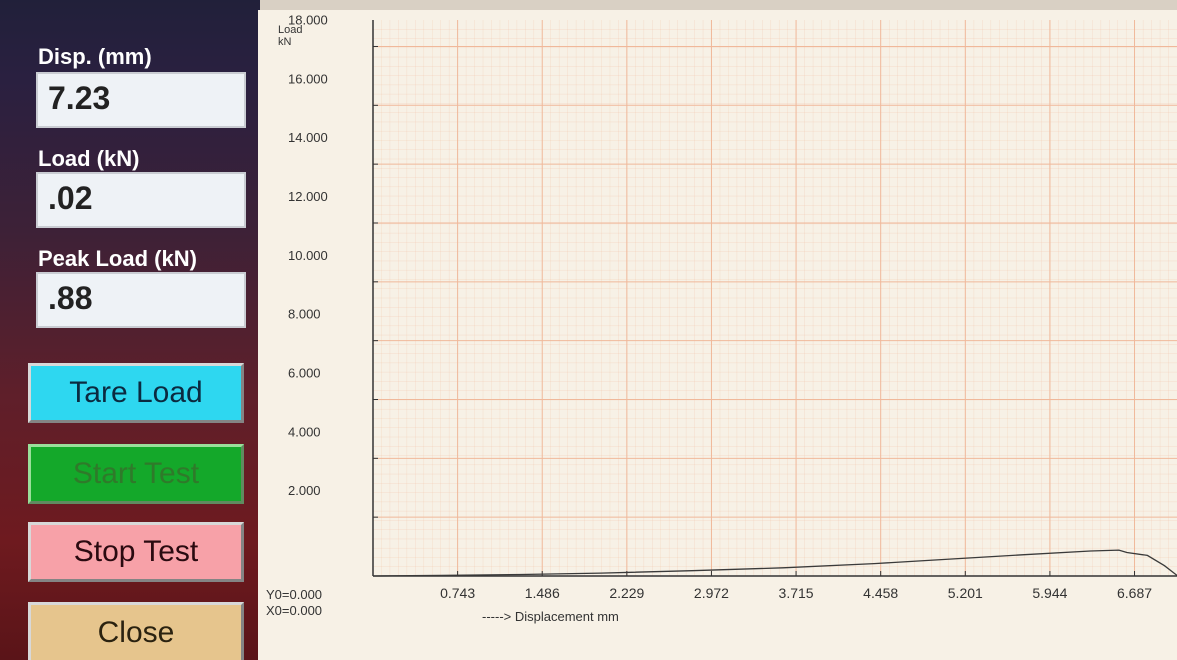  I want to click on y-axis-title: Load, so click(290, 30).